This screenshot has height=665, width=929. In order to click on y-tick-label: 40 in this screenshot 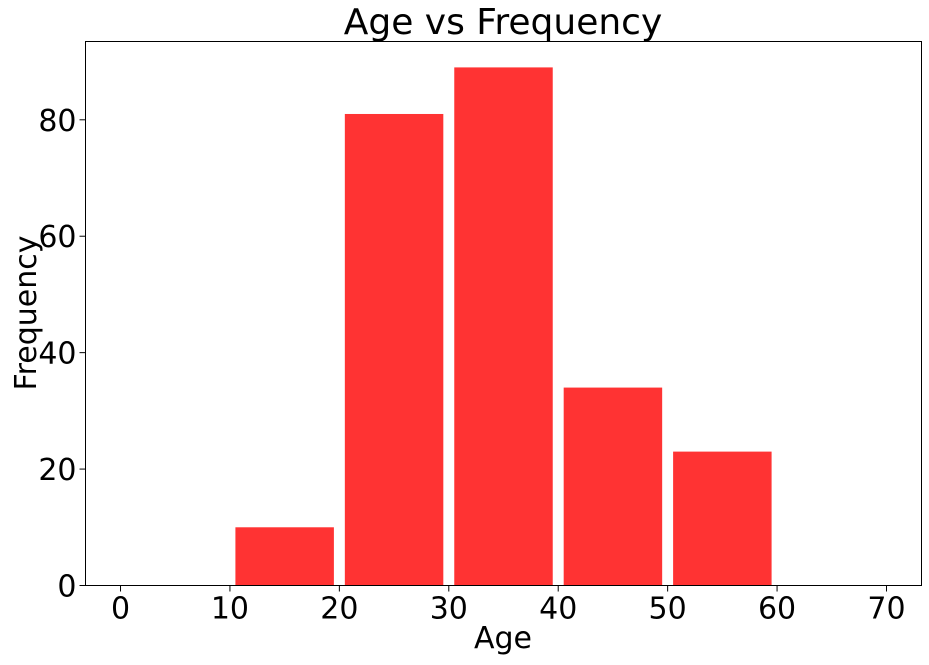, I will do `click(57, 354)`.